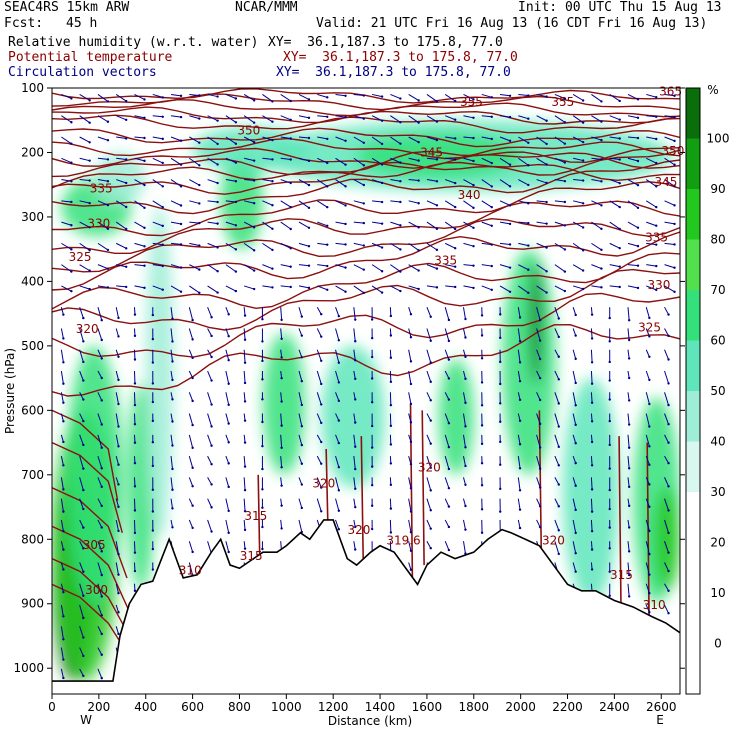 The width and height of the screenshot is (740, 740). I want to click on y-tick-label: 700, so click(32, 475).